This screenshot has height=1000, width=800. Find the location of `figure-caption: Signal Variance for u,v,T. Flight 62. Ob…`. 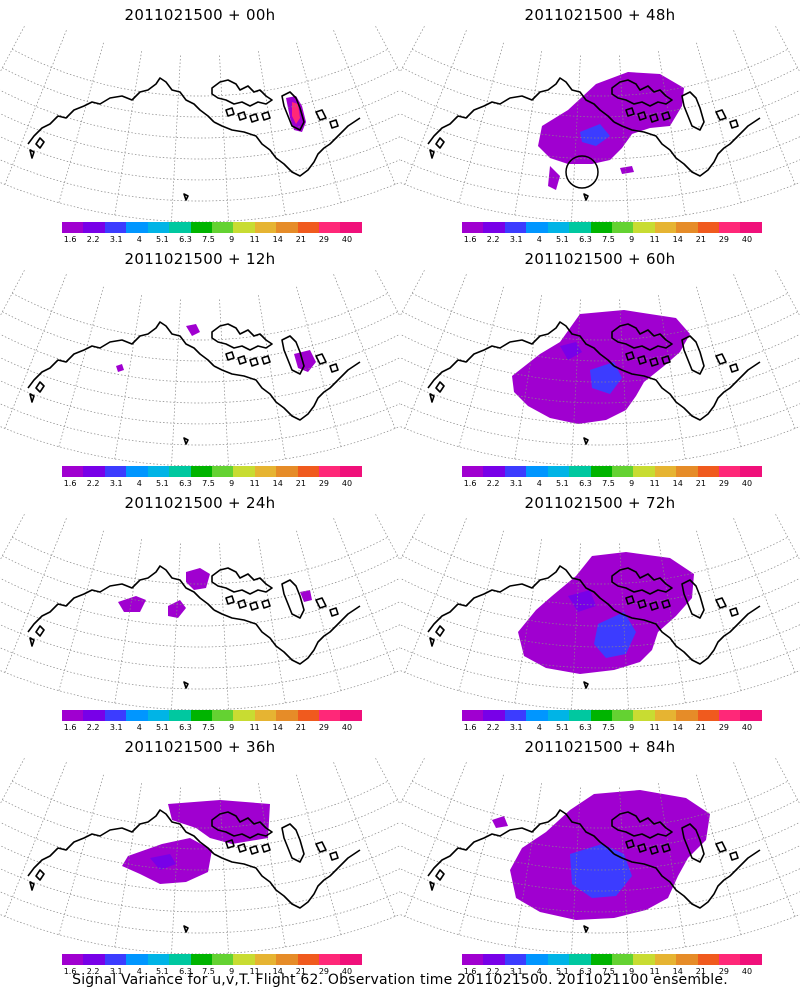

figure-caption: Signal Variance for u,v,T. Flight 62. Ob… is located at coordinates (400, 980).